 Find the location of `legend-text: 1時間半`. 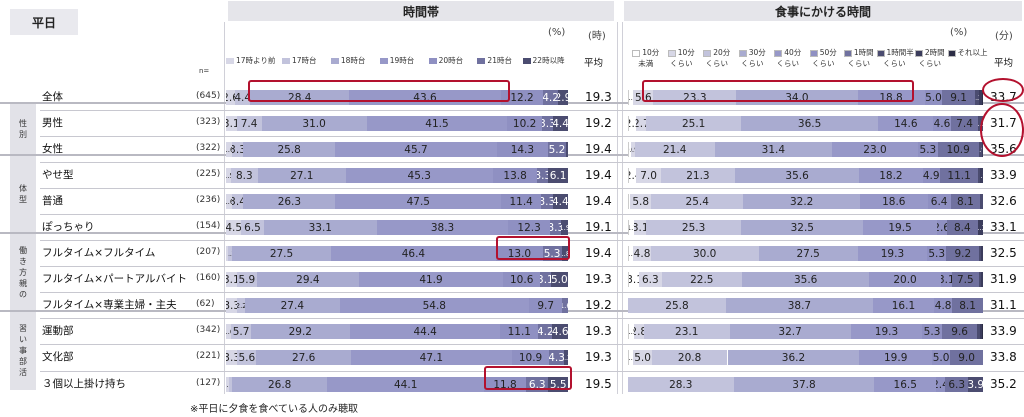

legend-text: 1時間半 is located at coordinates (900, 52).